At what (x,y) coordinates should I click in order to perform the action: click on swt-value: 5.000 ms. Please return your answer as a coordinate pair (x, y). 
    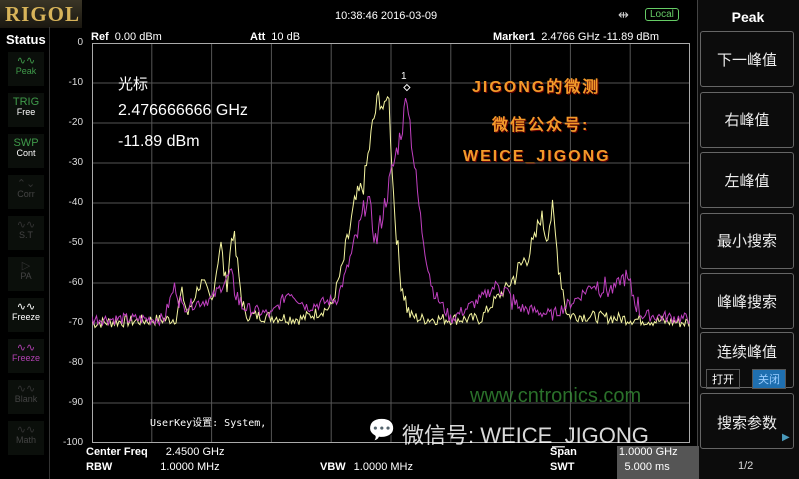
    Looking at the image, I should click on (647, 467).